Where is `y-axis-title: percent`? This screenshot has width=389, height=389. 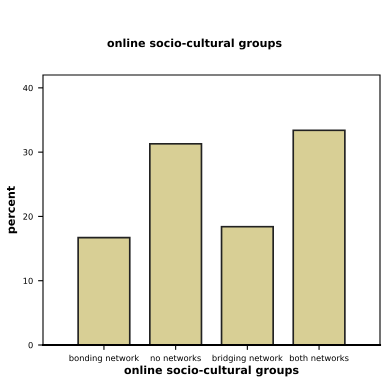 y-axis-title: percent is located at coordinates (12, 210).